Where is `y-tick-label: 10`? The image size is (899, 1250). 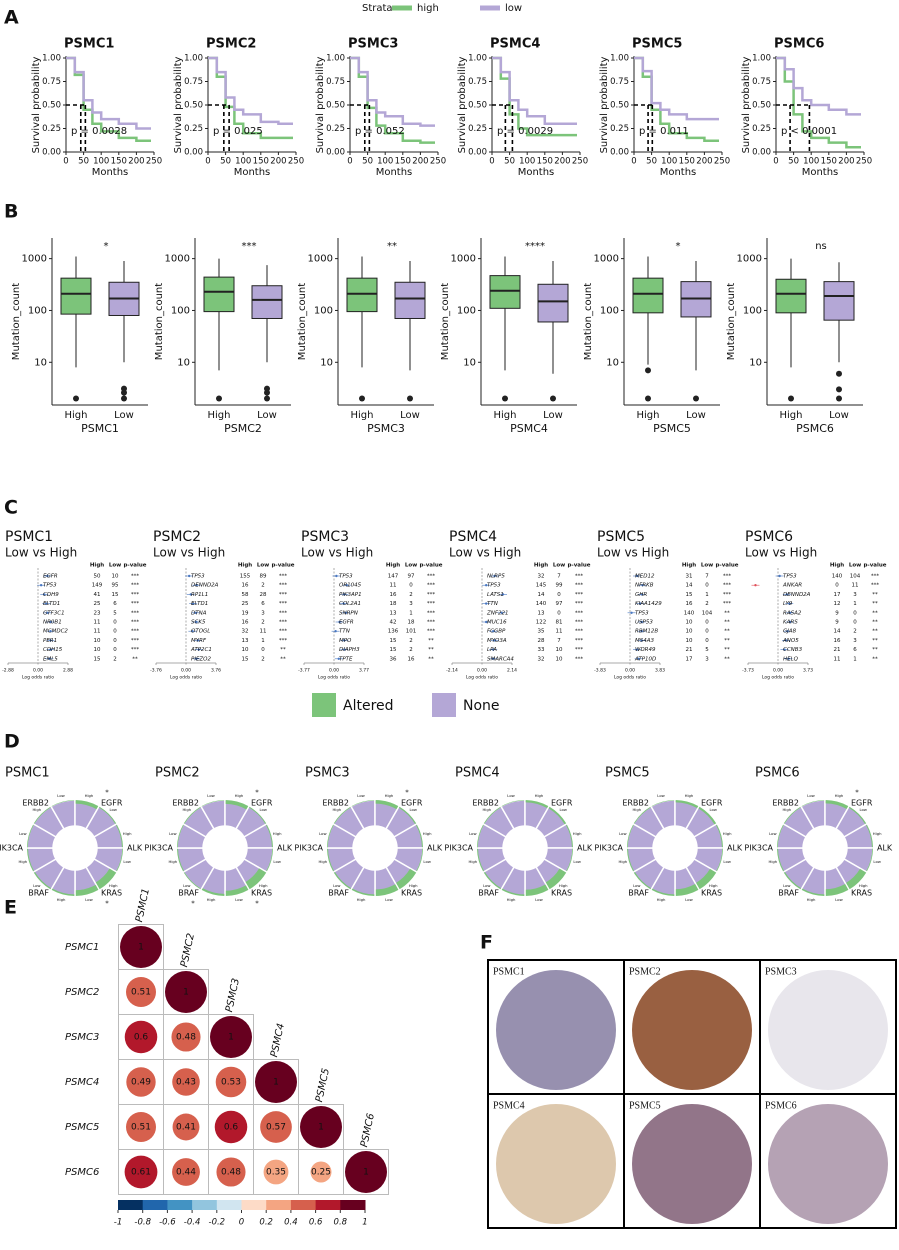
y-tick-label: 10 is located at coordinates (326, 362).